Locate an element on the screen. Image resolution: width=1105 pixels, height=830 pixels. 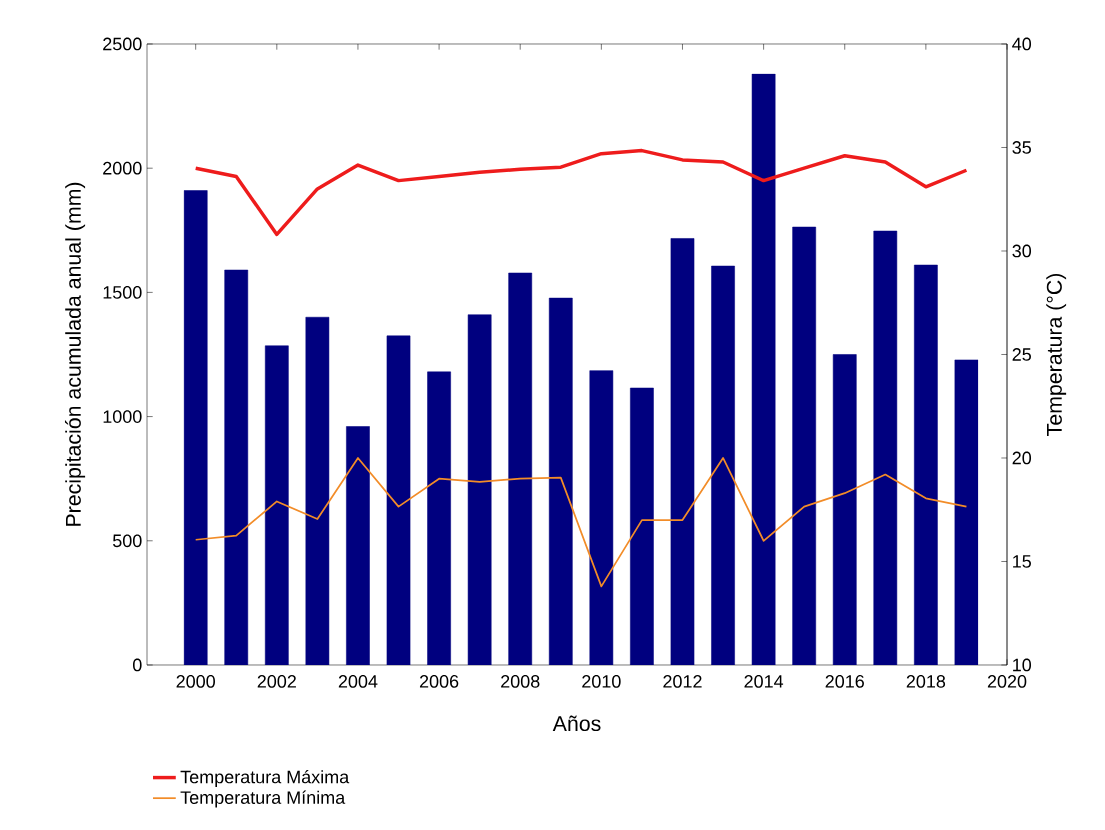
y-tick-label: 1500 is located at coordinates (122, 292).